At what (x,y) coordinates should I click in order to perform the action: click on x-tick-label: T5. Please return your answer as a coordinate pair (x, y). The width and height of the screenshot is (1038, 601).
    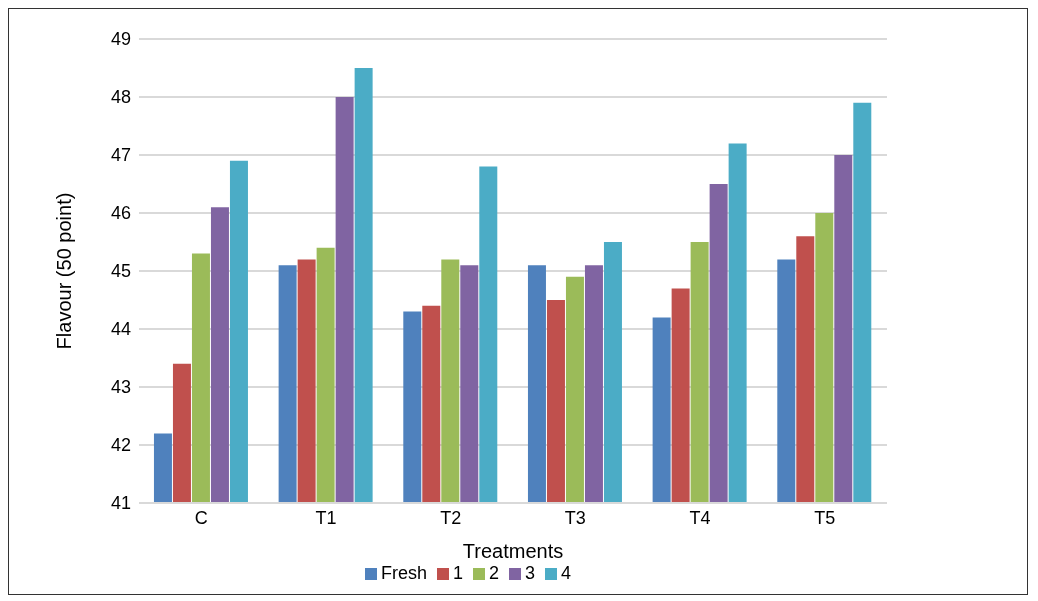
    Looking at the image, I should click on (825, 517).